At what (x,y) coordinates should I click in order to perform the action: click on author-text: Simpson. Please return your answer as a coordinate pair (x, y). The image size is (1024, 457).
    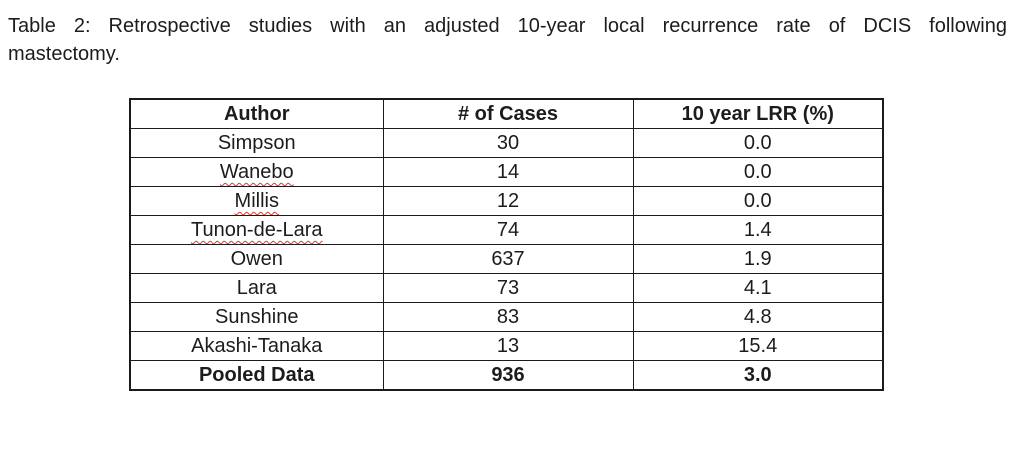
    Looking at the image, I should click on (256, 143).